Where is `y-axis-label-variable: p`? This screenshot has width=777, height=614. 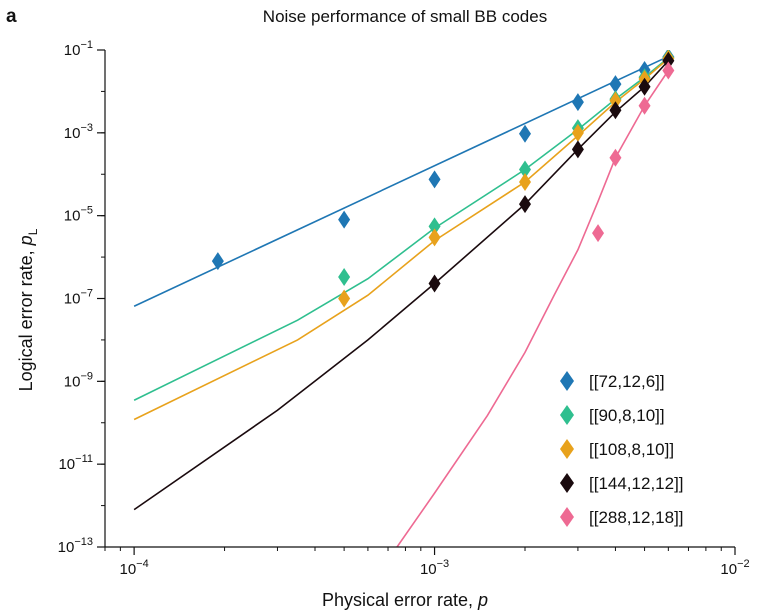
y-axis-label-variable: p is located at coordinates (26, 240).